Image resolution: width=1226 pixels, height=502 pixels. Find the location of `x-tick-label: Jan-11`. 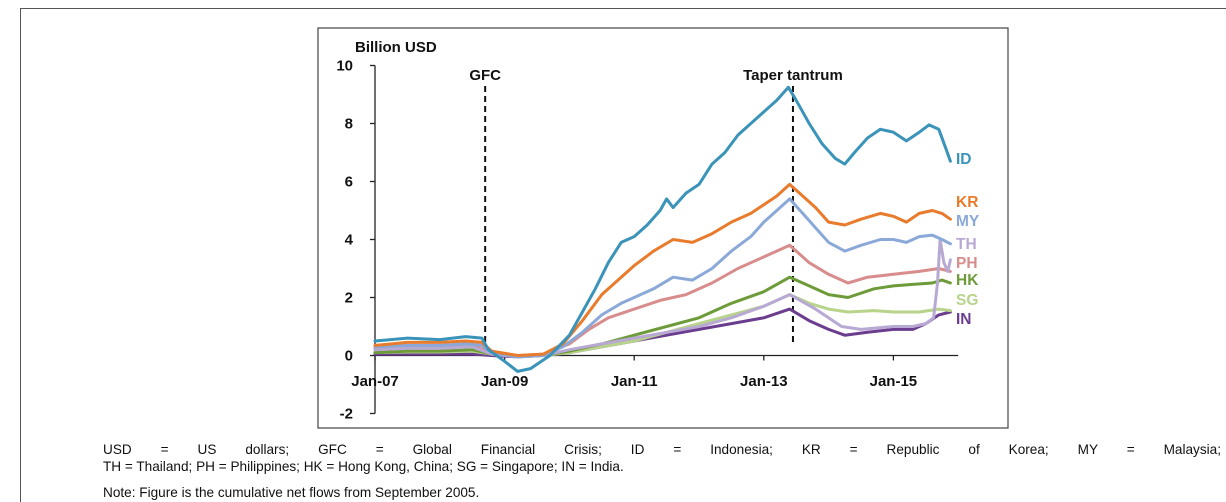

x-tick-label: Jan-11 is located at coordinates (634, 381).